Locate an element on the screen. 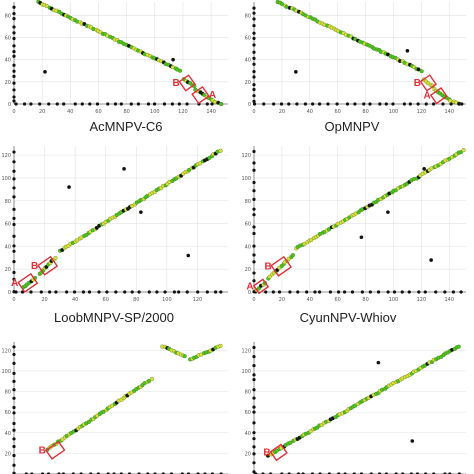  panel-title: CyunNPV-Whiov is located at coordinates (348, 317).